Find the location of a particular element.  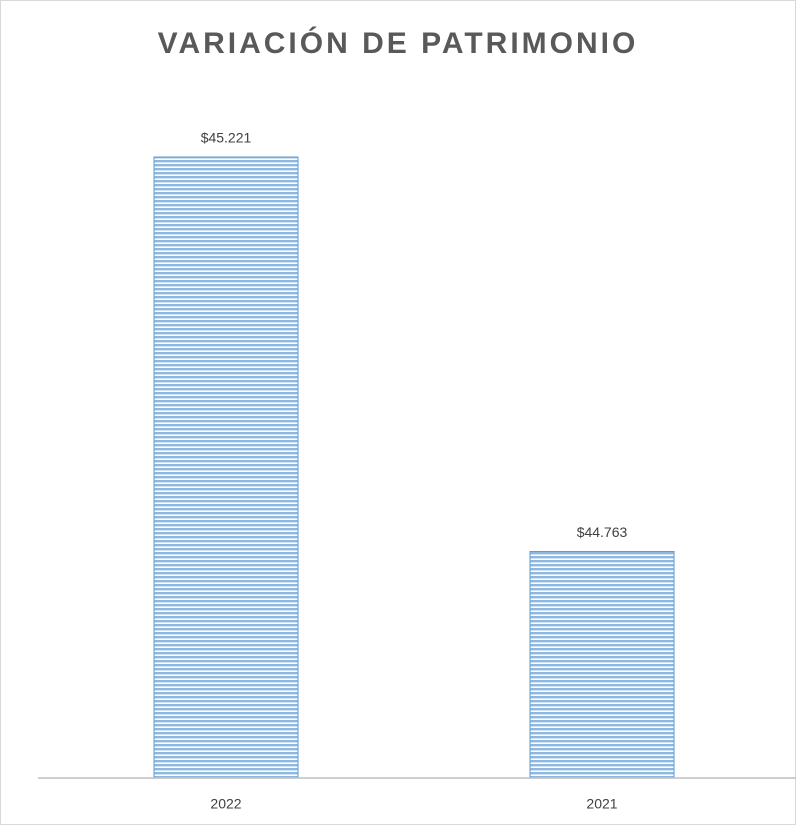

chart-title: VARIACIÓN DE PATRIMONIO is located at coordinates (398, 43).